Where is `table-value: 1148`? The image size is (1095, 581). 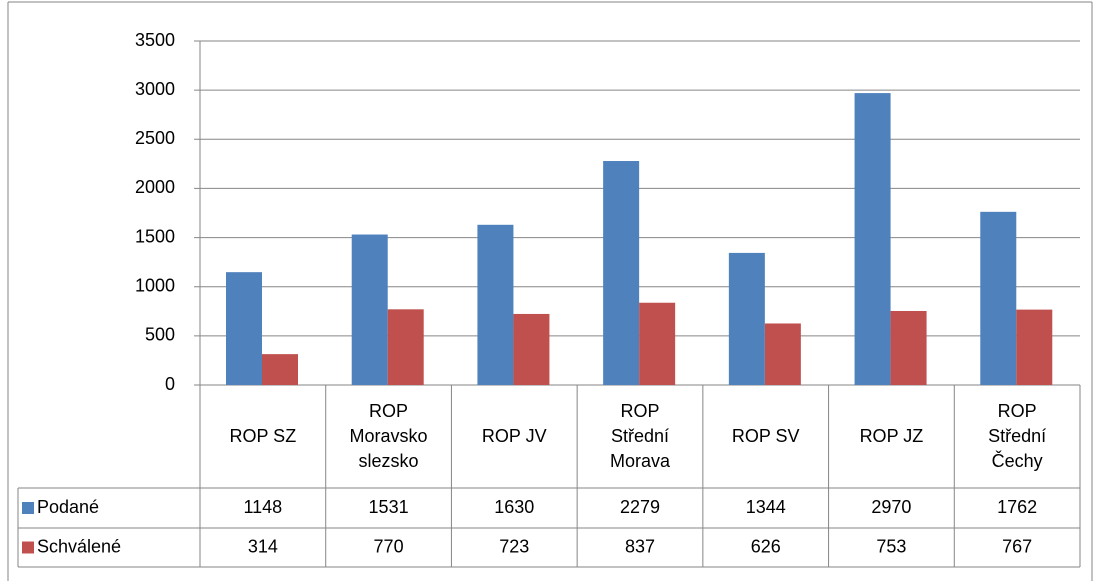
table-value: 1148 is located at coordinates (262, 507).